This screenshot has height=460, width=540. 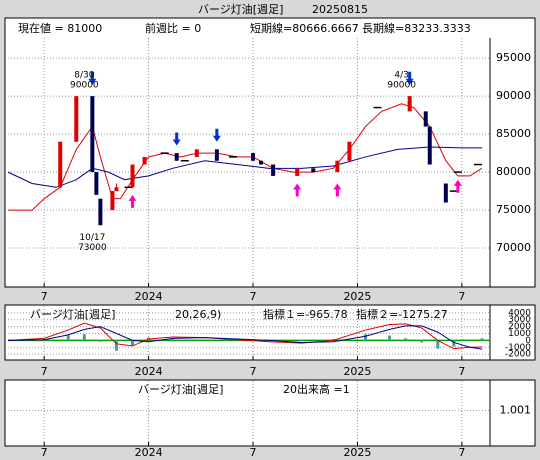 What do you see at coordinates (173, 28) in the screenshot?
I see `stat: 前週比 = 0` at bounding box center [173, 28].